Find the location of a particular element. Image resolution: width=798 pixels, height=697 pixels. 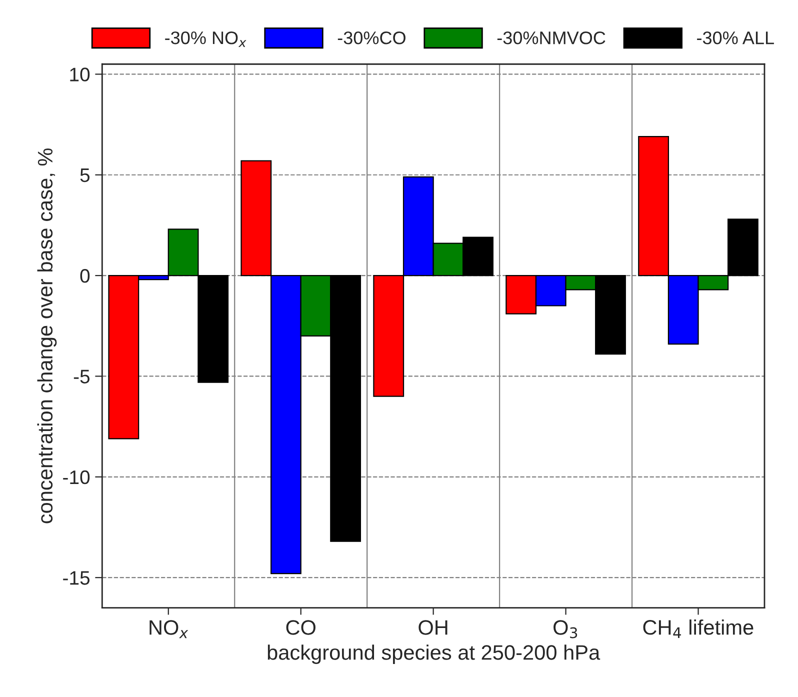

legend-label: -30% NO$_{x}$ is located at coordinates (205, 39).